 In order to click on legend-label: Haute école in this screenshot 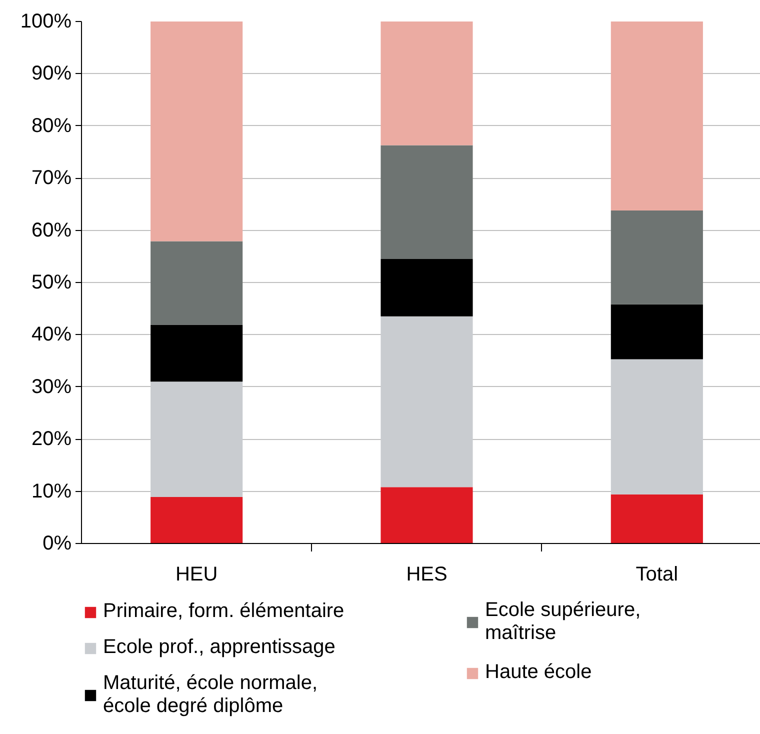, I will do `click(538, 672)`.